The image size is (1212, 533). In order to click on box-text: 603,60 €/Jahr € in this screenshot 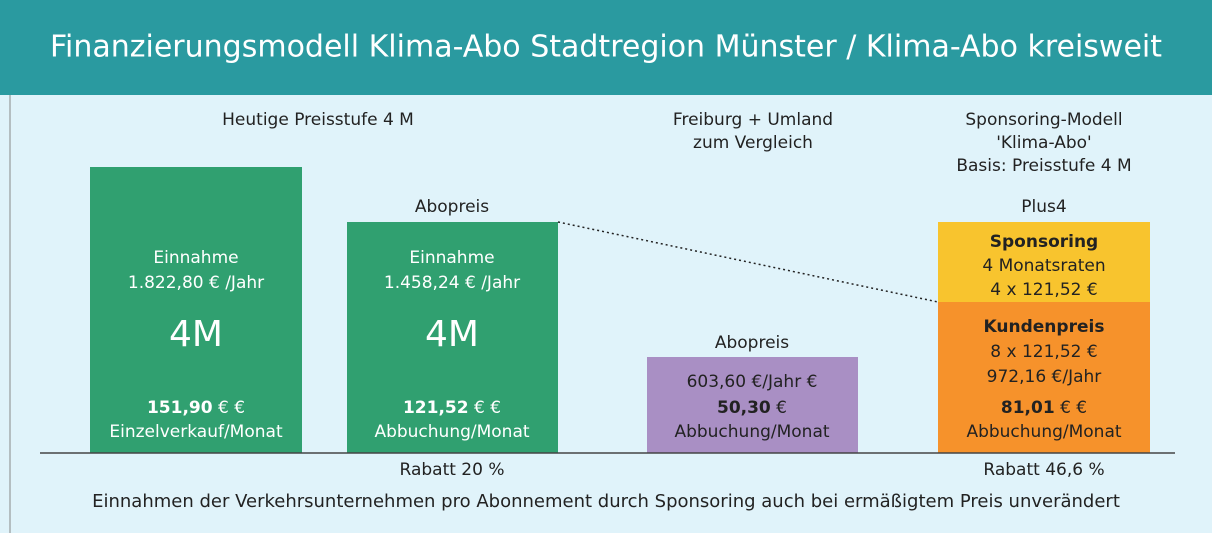, I will do `click(752, 382)`.